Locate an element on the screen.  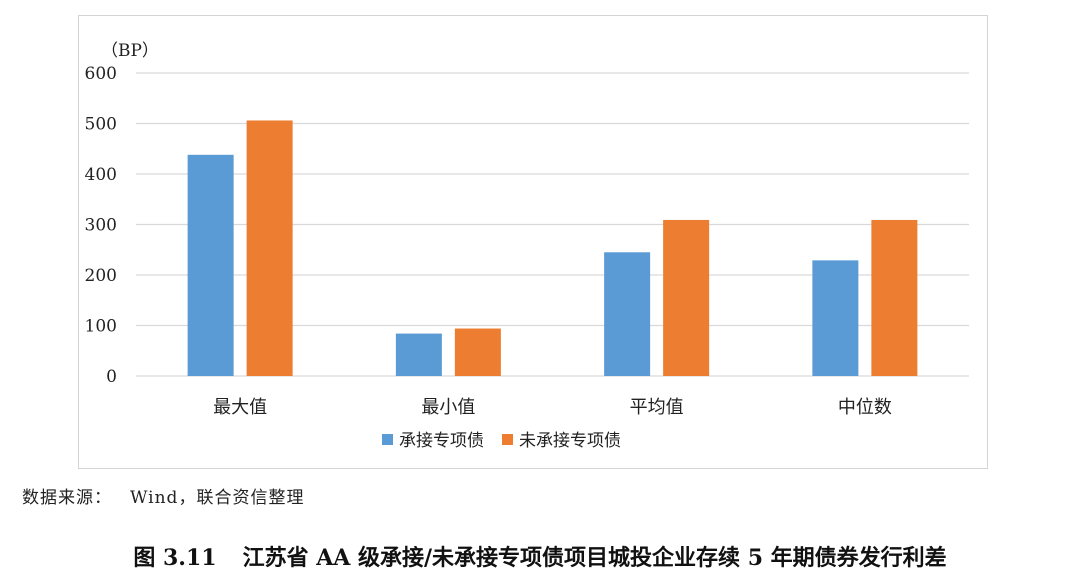
y-tick-label: 500 is located at coordinates (101, 125).